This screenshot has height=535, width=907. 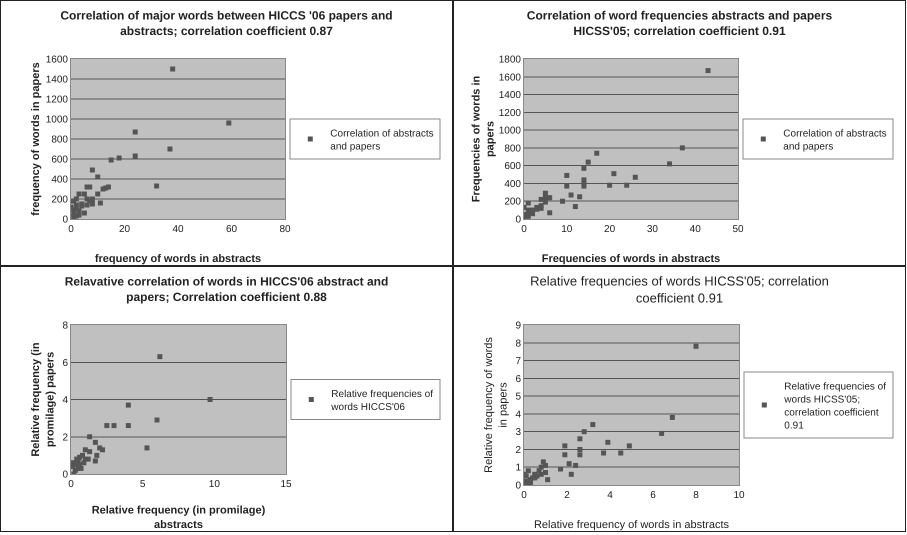 I want to click on y-axis-title: frequency of words in papers, so click(x=36, y=139).